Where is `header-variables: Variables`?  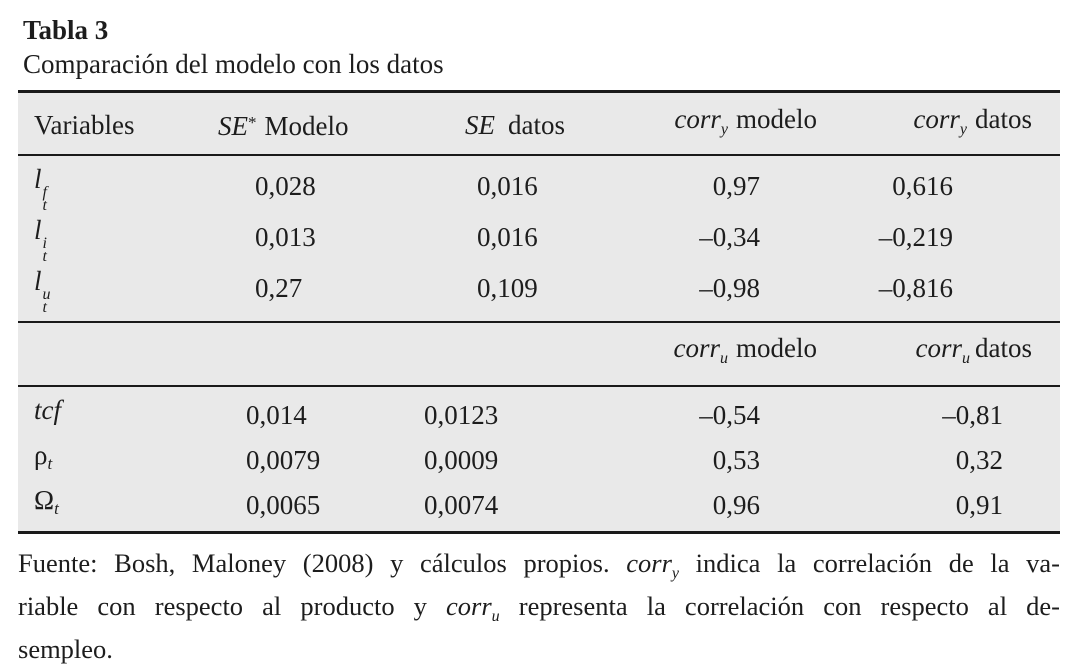 header-variables: Variables is located at coordinates (115, 123).